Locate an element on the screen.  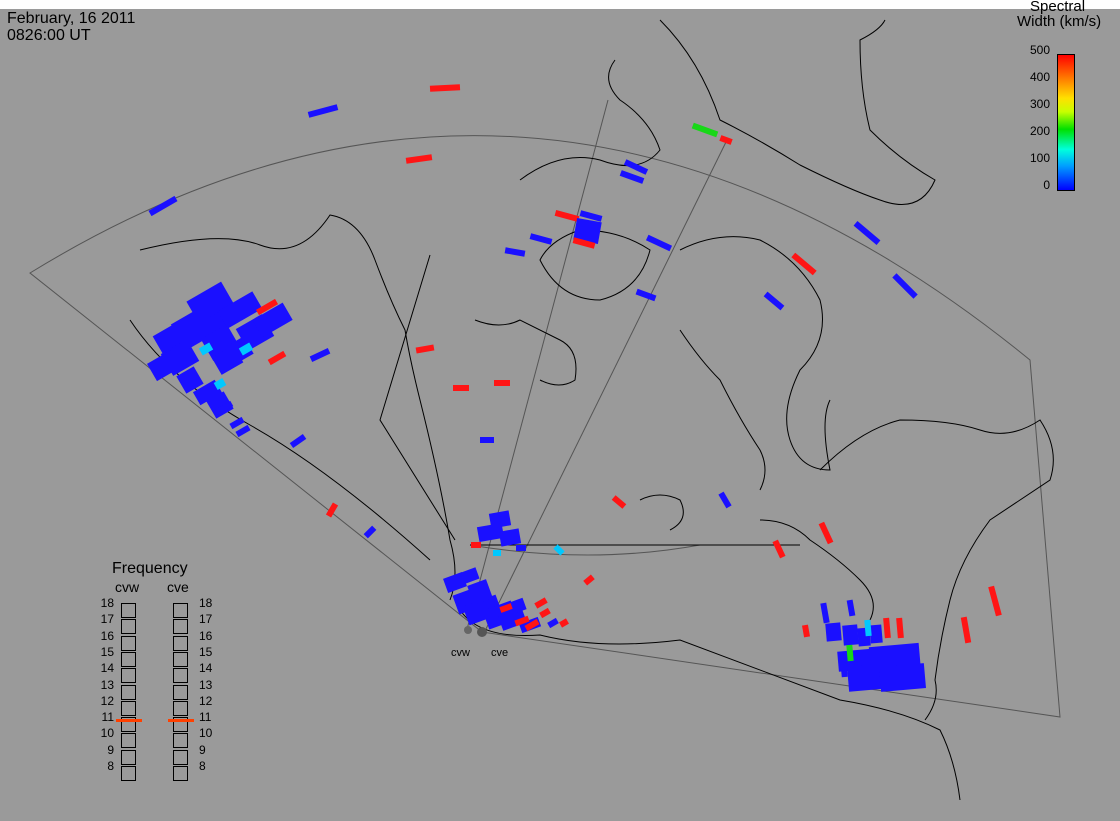
colorbar-tick: 0 is located at coordinates (1046, 185).